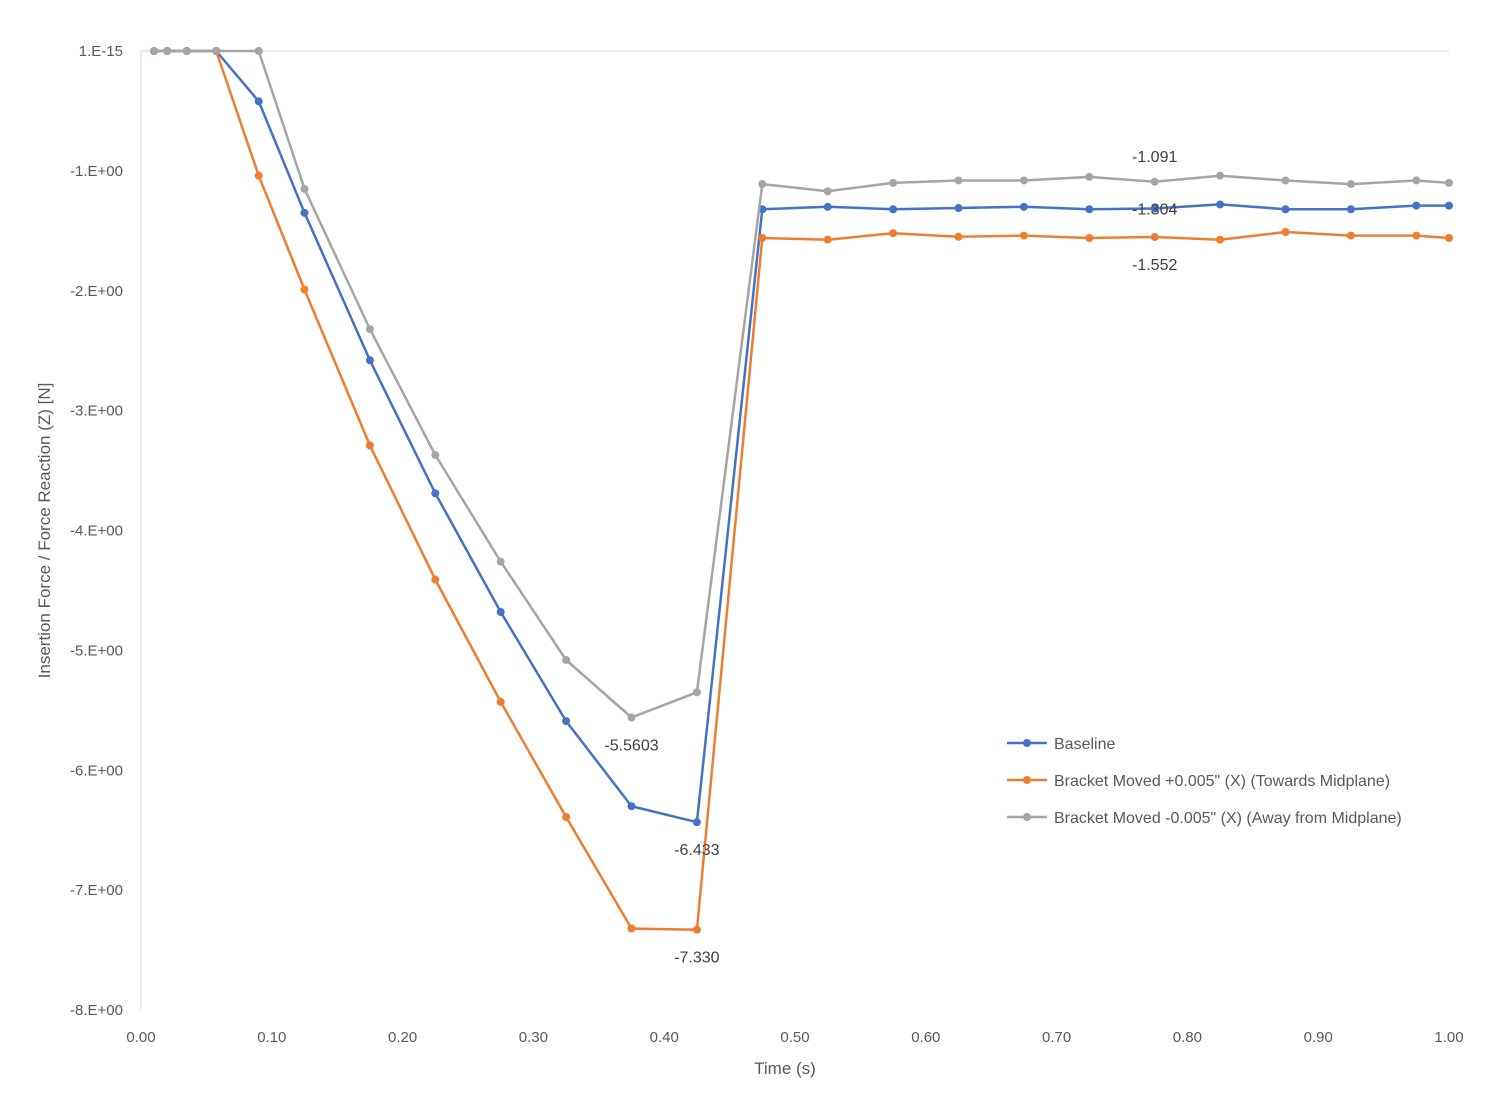 The image size is (1510, 1118). I want to click on y-axis-title: Insertion Force / Force Reaction (Z) [N], so click(44, 531).